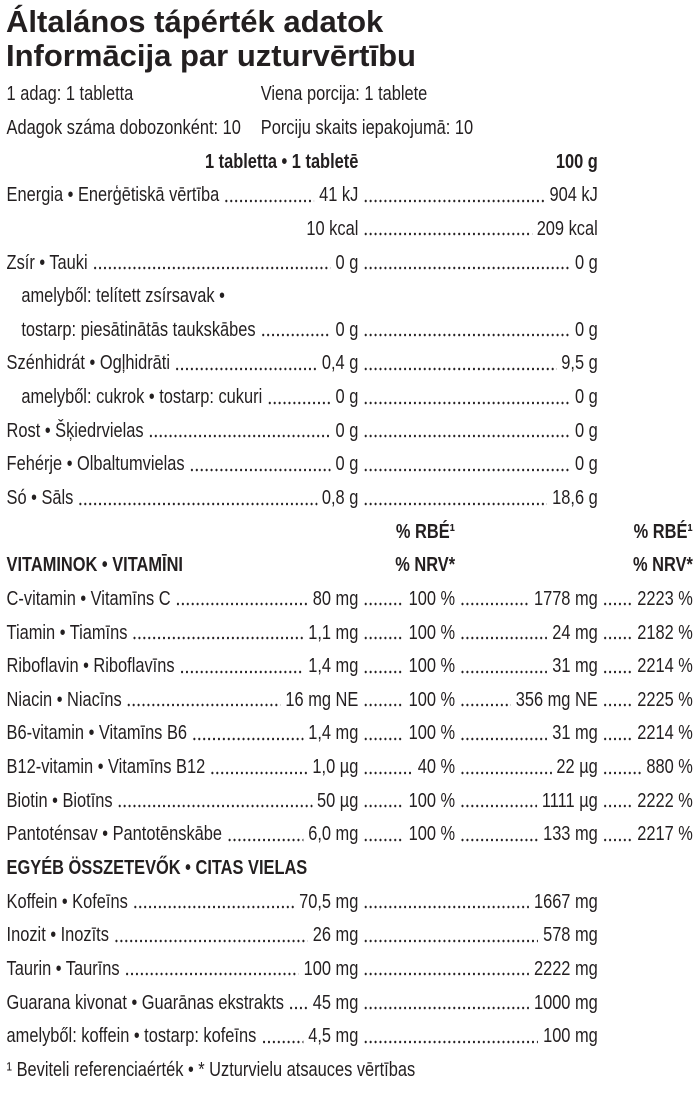 The height and width of the screenshot is (1095, 700). What do you see at coordinates (350, 936) in the screenshot?
I see `row: Inozit • Inozīts 26 mg 578 mg` at bounding box center [350, 936].